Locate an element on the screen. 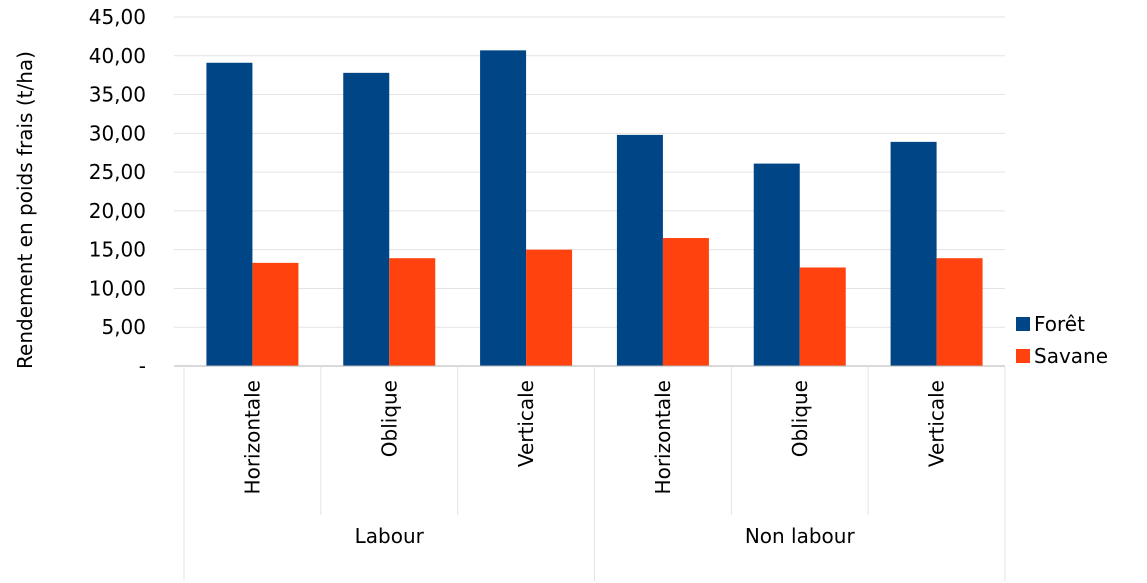 This screenshot has width=1147, height=583. y-tick-label: 30,00 is located at coordinates (117, 133).